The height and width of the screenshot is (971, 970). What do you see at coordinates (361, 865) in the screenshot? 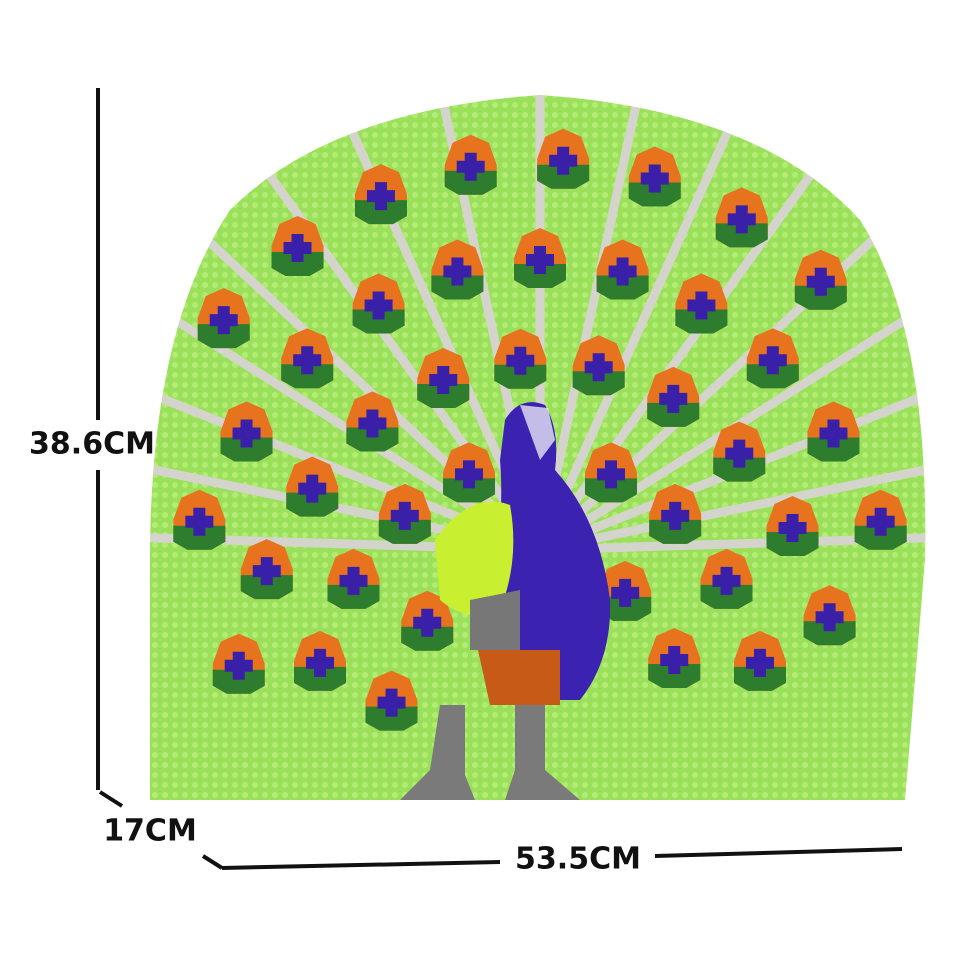
I see `width-line` at bounding box center [361, 865].